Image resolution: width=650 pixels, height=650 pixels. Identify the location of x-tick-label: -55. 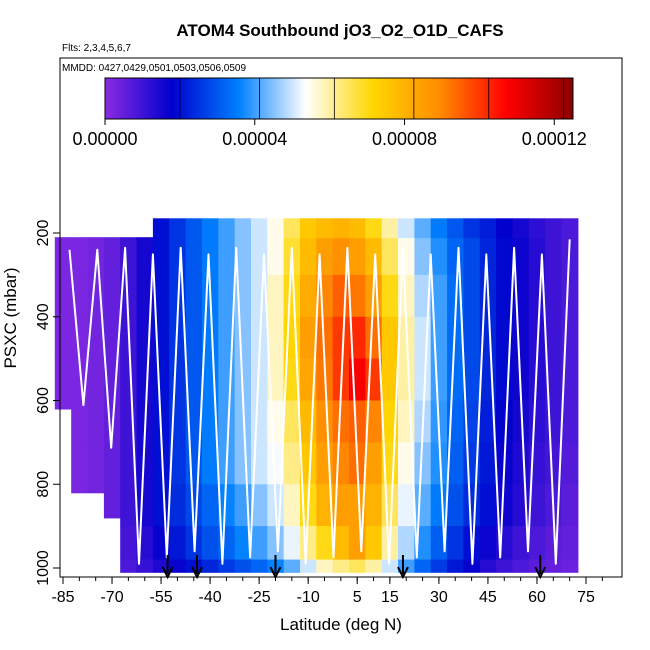
(161, 597).